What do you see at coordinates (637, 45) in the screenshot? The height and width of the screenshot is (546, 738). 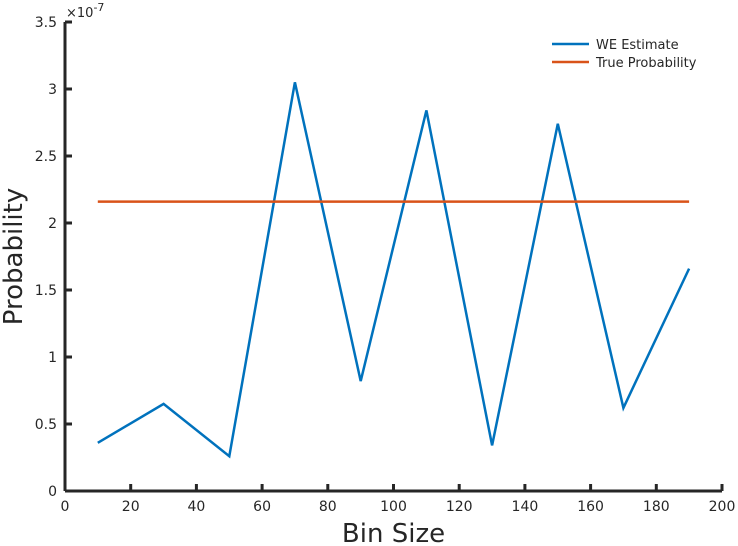 I see `legend-entry: WE Estimate` at bounding box center [637, 45].